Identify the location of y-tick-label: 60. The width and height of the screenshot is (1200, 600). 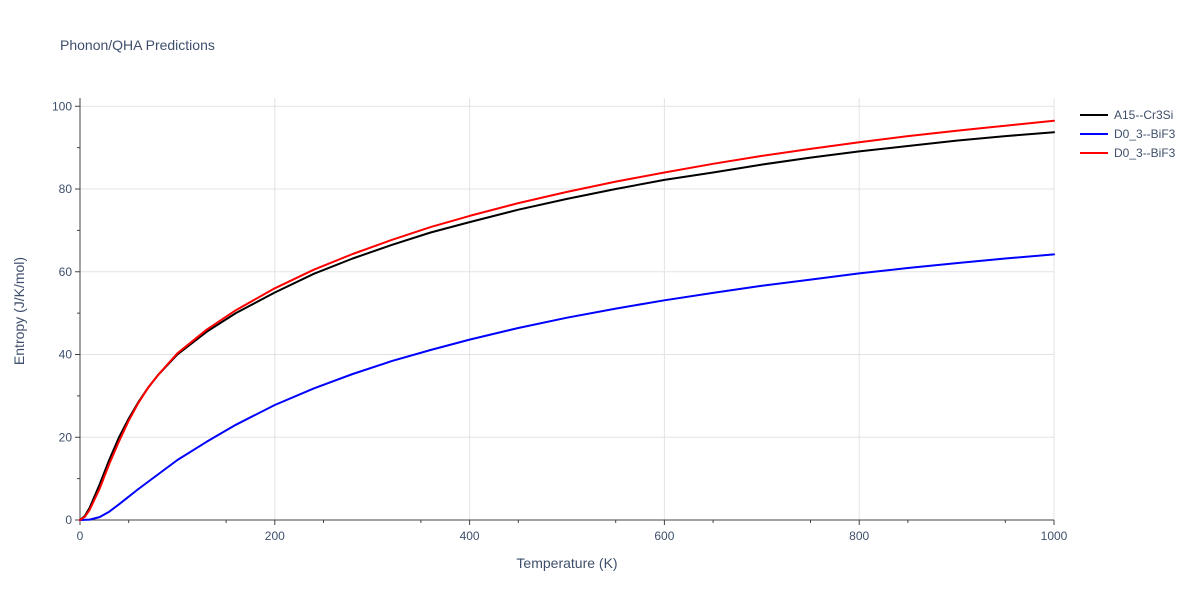
(66, 272).